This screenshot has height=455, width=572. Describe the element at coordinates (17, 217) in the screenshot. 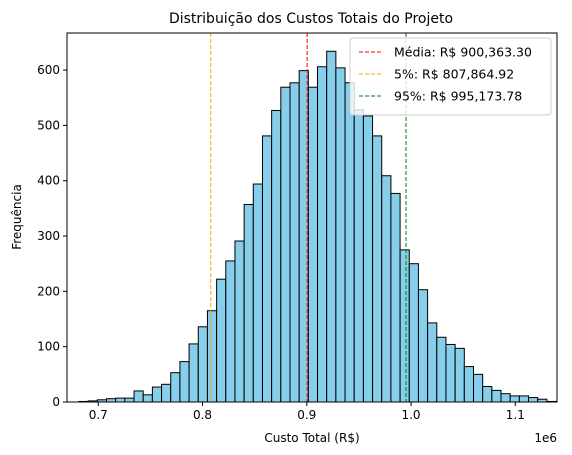

I see `y-axis-label: Frequência` at that location.